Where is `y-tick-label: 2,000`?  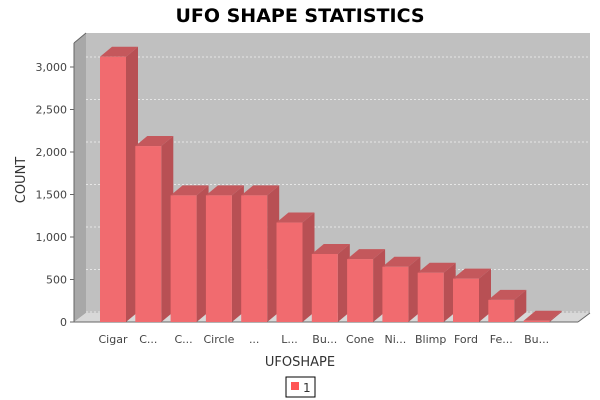 y-tick-label: 2,000 is located at coordinates (52, 152).